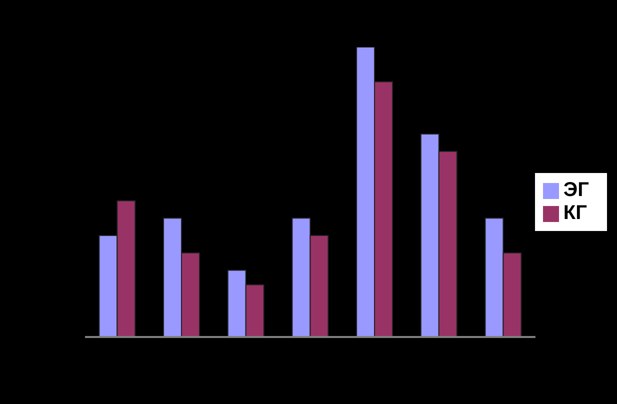 The height and width of the screenshot is (404, 617). What do you see at coordinates (575, 213) in the screenshot?
I see `legend-label: КГ` at bounding box center [575, 213].